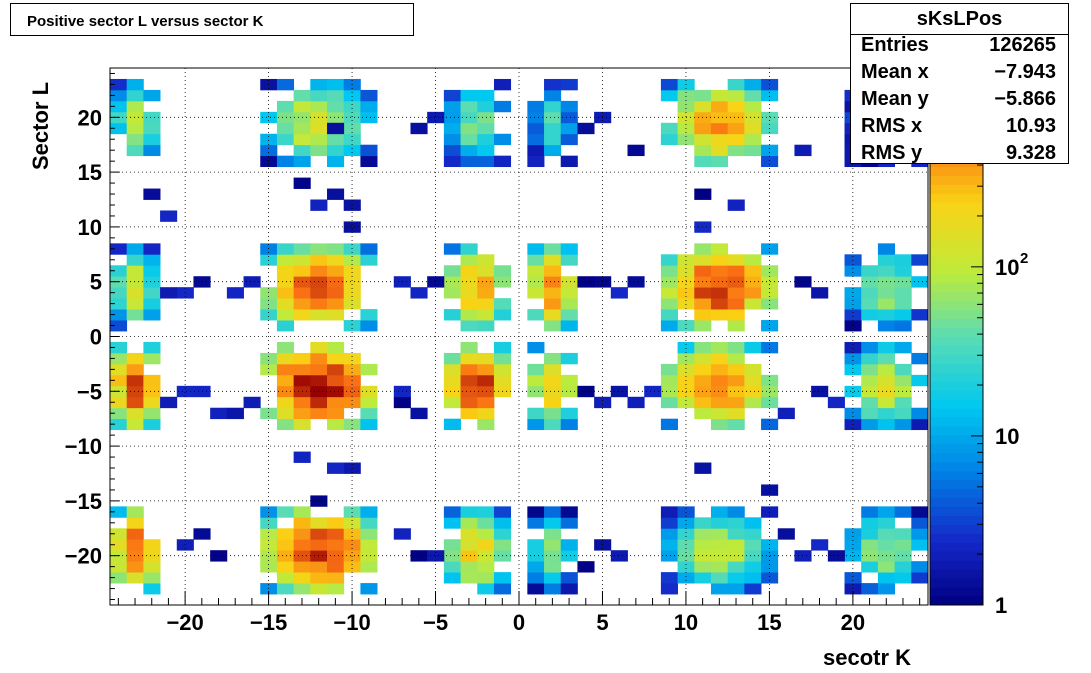  I want to click on stats-value: −7.943, so click(1025, 72).